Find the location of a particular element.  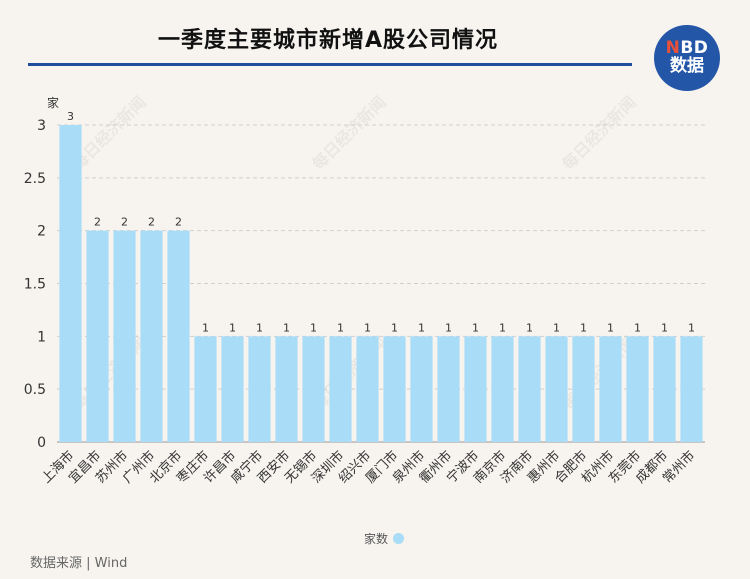

data-source: 数据来源 | Wind is located at coordinates (79, 563).